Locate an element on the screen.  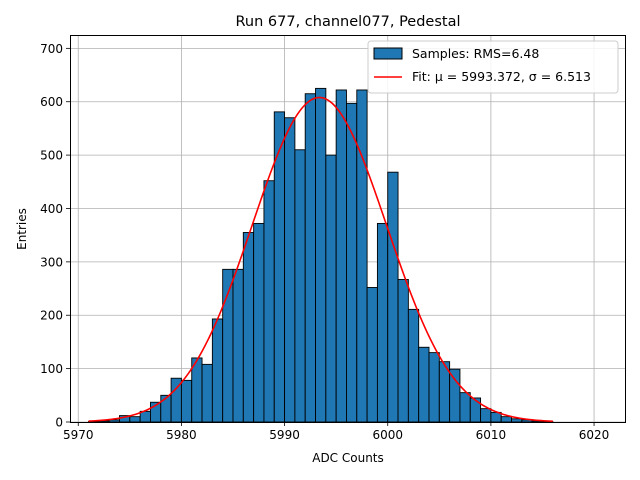
x-axis-label: ADC Counts is located at coordinates (348, 458).